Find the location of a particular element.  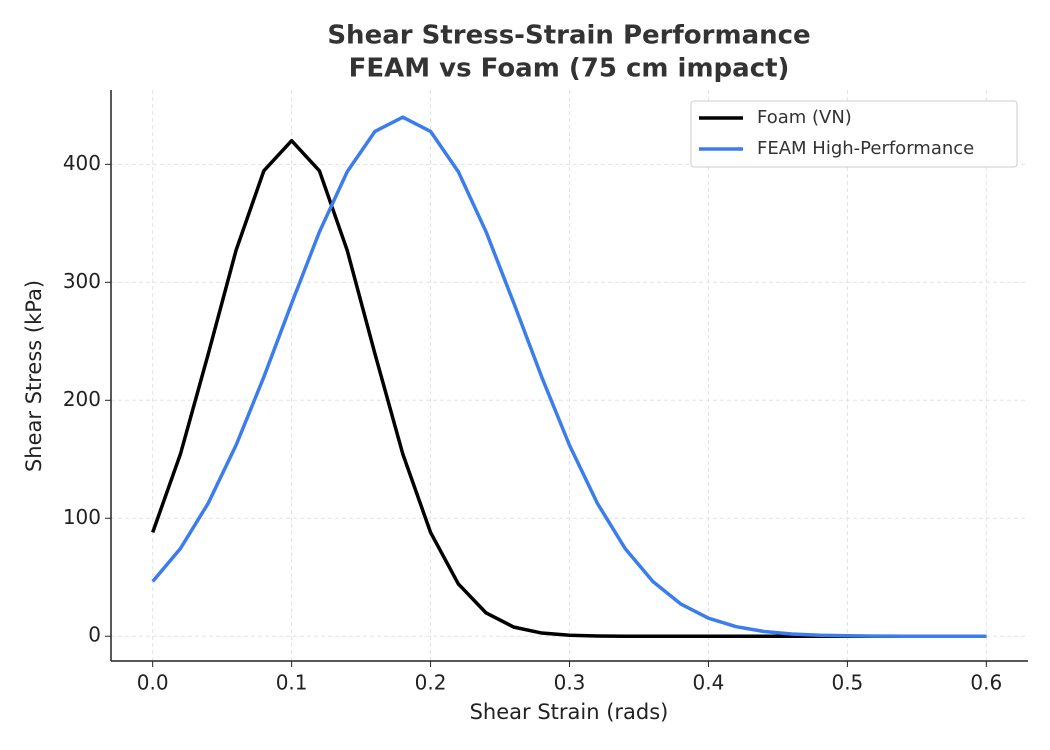

x-tick-label: 0.6 is located at coordinates (986, 683).